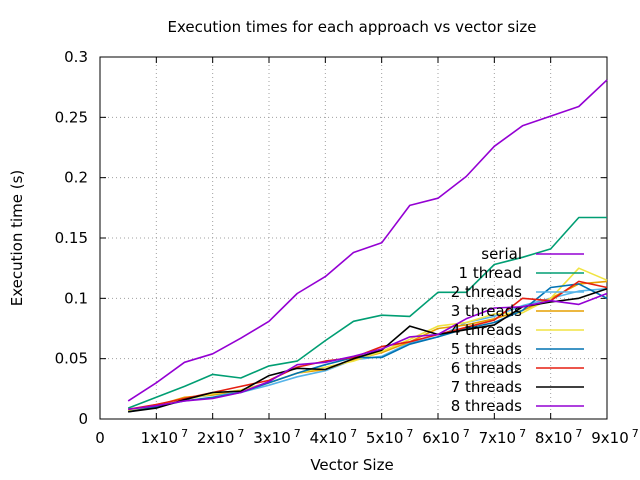 The height and width of the screenshot is (480, 640). Describe the element at coordinates (486, 349) in the screenshot. I see `legend-label-5: 5 threads` at that location.